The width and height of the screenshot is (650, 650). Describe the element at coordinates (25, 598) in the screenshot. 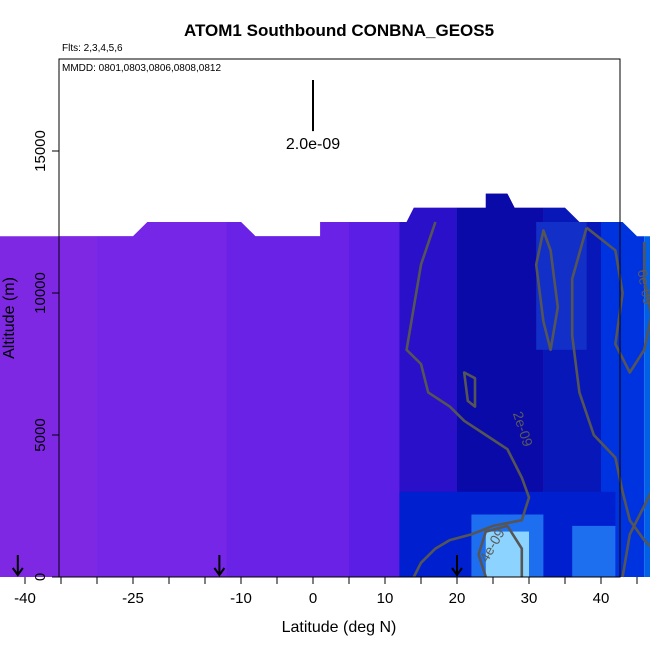

I see `x-tick-label: -40` at that location.